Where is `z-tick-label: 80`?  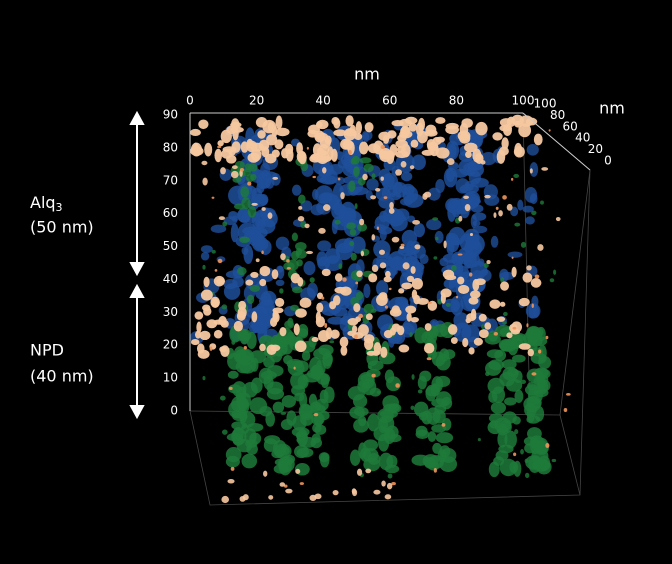 z-tick-label: 80 is located at coordinates (170, 147).